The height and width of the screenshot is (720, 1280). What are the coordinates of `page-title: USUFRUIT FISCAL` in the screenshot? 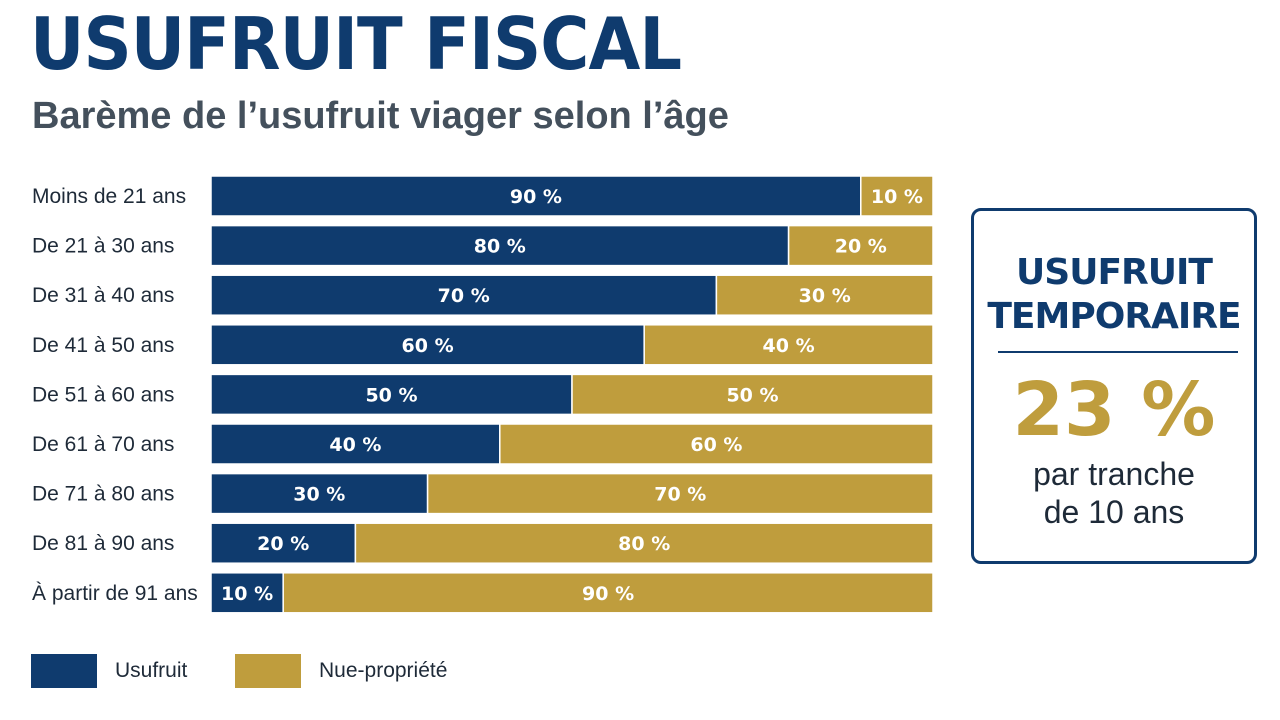 It's located at (356, 44).